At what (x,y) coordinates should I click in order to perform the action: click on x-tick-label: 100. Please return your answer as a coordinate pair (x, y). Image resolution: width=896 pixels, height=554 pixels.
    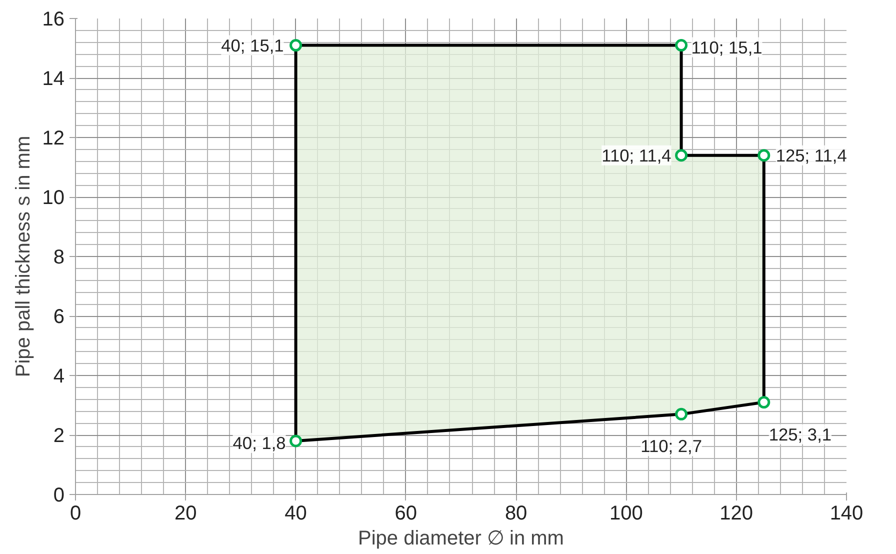
    Looking at the image, I should click on (626, 513).